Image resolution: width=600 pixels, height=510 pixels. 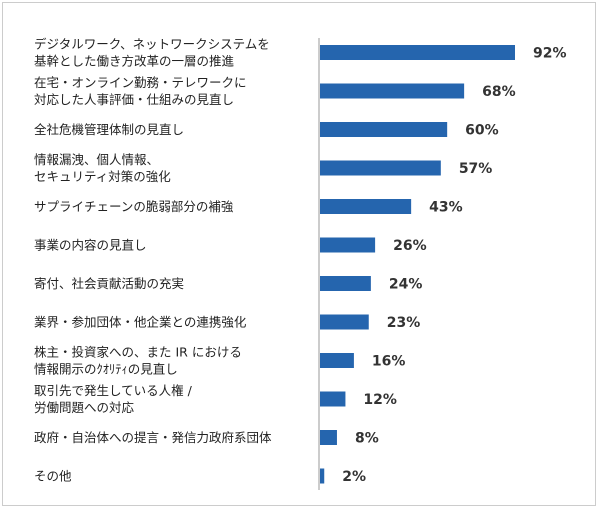 I want to click on category-label-12-line-1: その他, so click(x=53, y=476).